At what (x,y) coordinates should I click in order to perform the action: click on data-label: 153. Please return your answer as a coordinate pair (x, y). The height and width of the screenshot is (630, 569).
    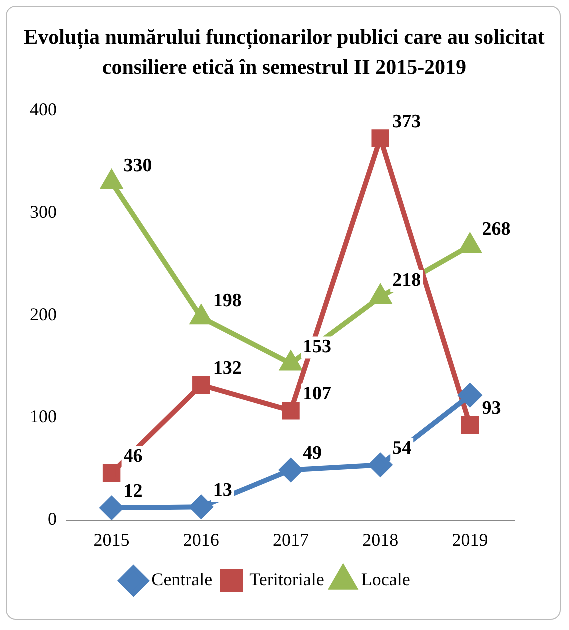
    Looking at the image, I should click on (317, 347).